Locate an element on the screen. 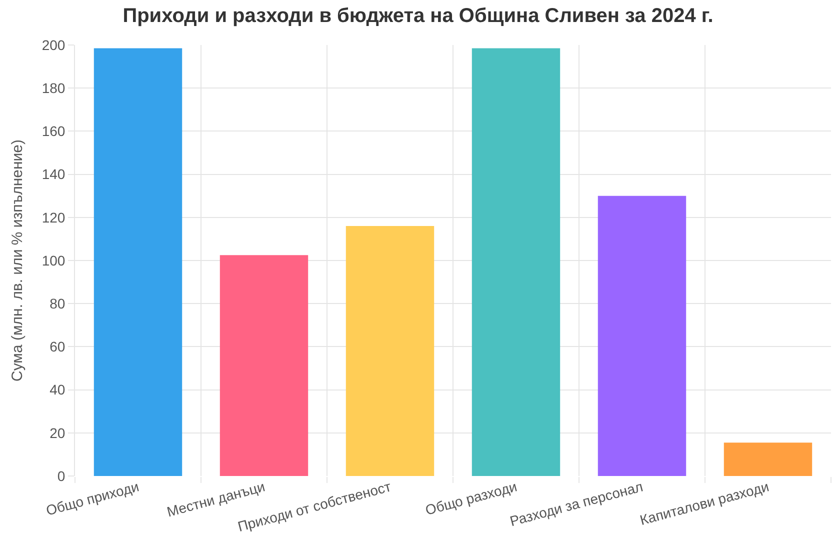 The height and width of the screenshot is (546, 836). y-tick-label: 0 is located at coordinates (61, 476).